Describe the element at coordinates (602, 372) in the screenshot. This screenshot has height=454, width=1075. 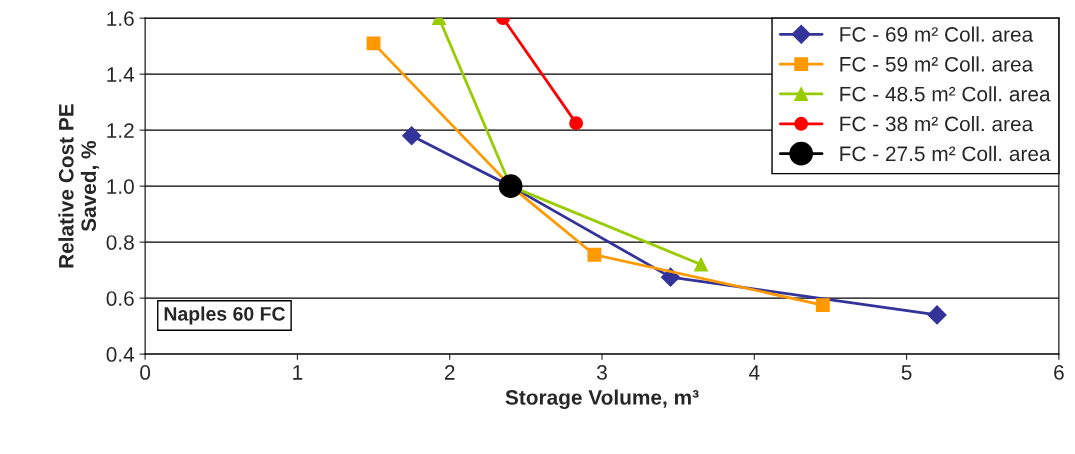
I see `x-tick-label: 3` at that location.